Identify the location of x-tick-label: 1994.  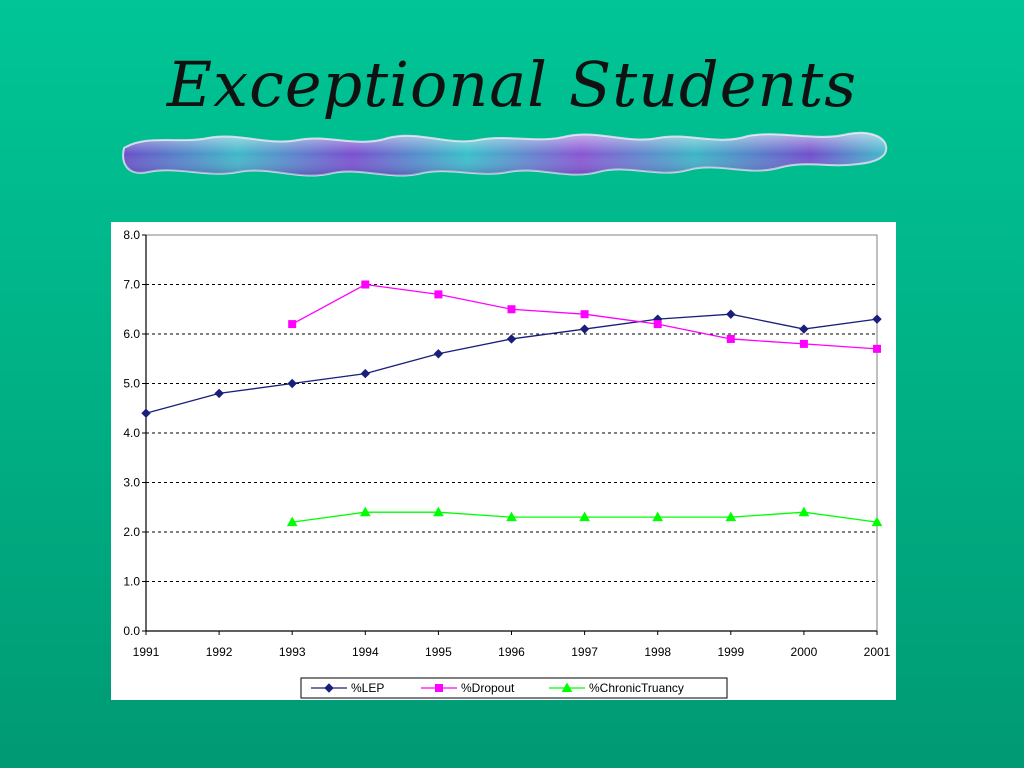
(365, 652).